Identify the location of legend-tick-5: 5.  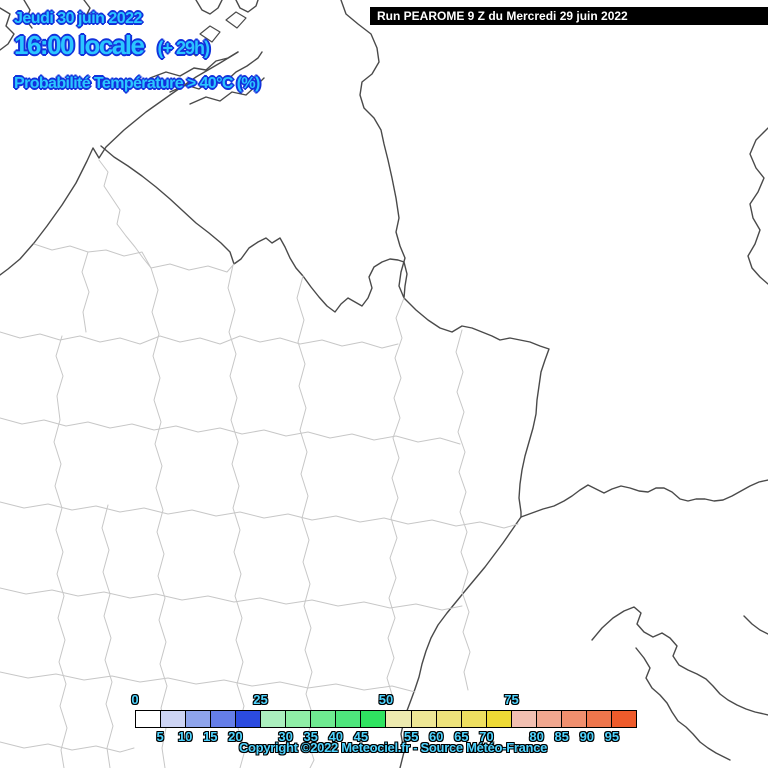
(160, 736).